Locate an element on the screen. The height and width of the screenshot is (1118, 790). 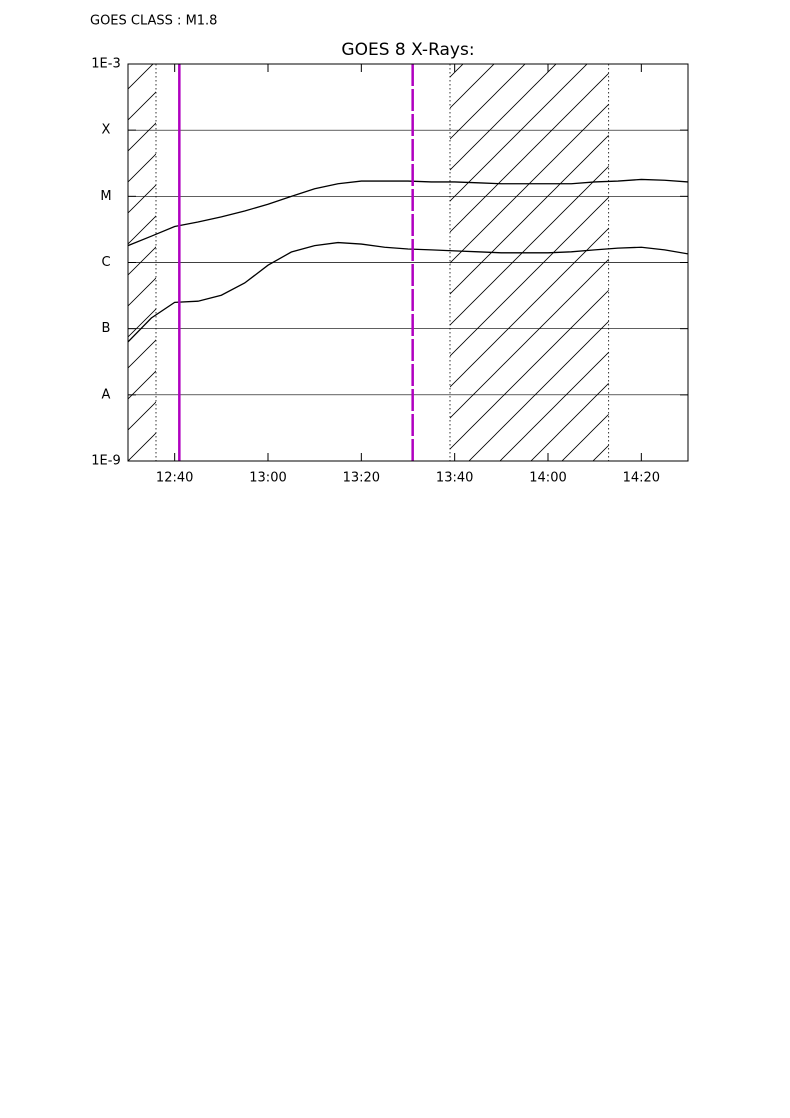
x-tick-label: 14:00 is located at coordinates (547, 478).